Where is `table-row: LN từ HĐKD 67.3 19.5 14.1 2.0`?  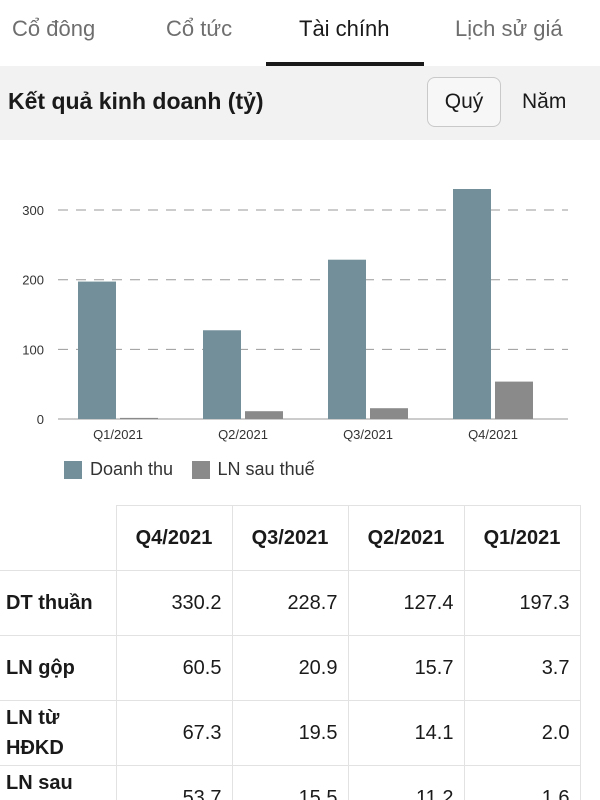
table-row: LN từ HĐKD 67.3 19.5 14.1 2.0 is located at coordinates (290, 733).